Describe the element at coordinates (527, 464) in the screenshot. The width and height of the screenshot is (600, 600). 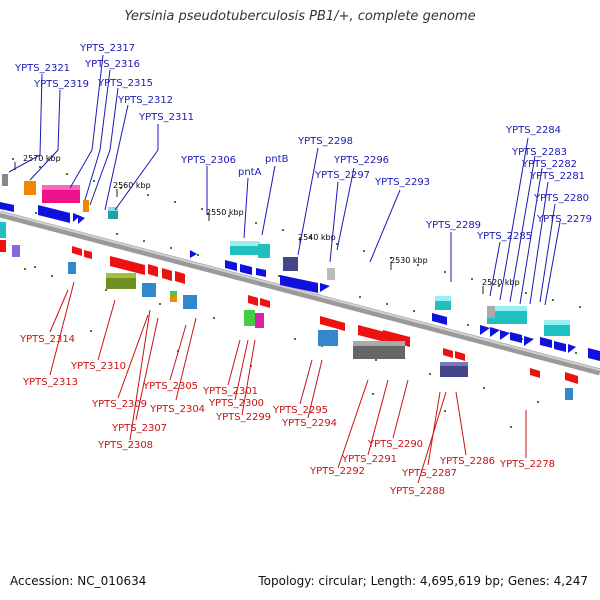
I see `gene-label: YPTS_2278` at that location.